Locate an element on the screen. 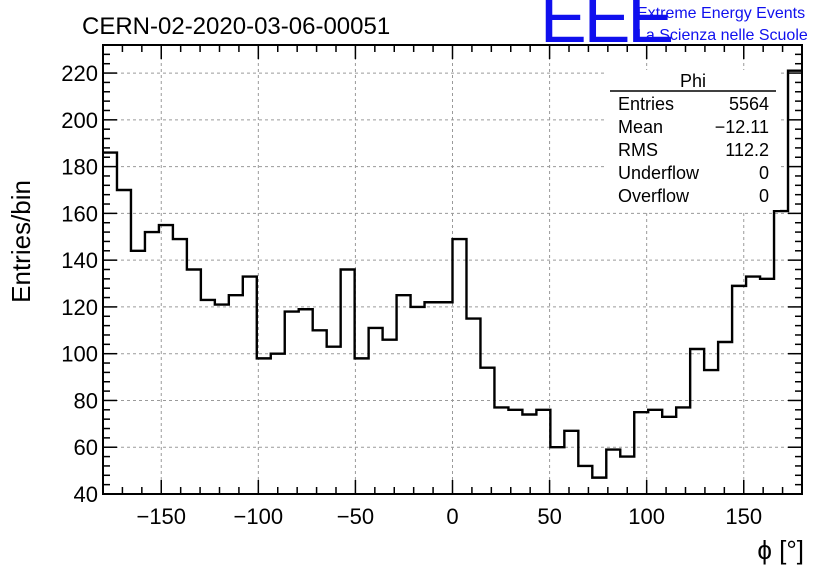 This screenshot has height=572, width=836. y-tick-label: 100 is located at coordinates (79, 354).